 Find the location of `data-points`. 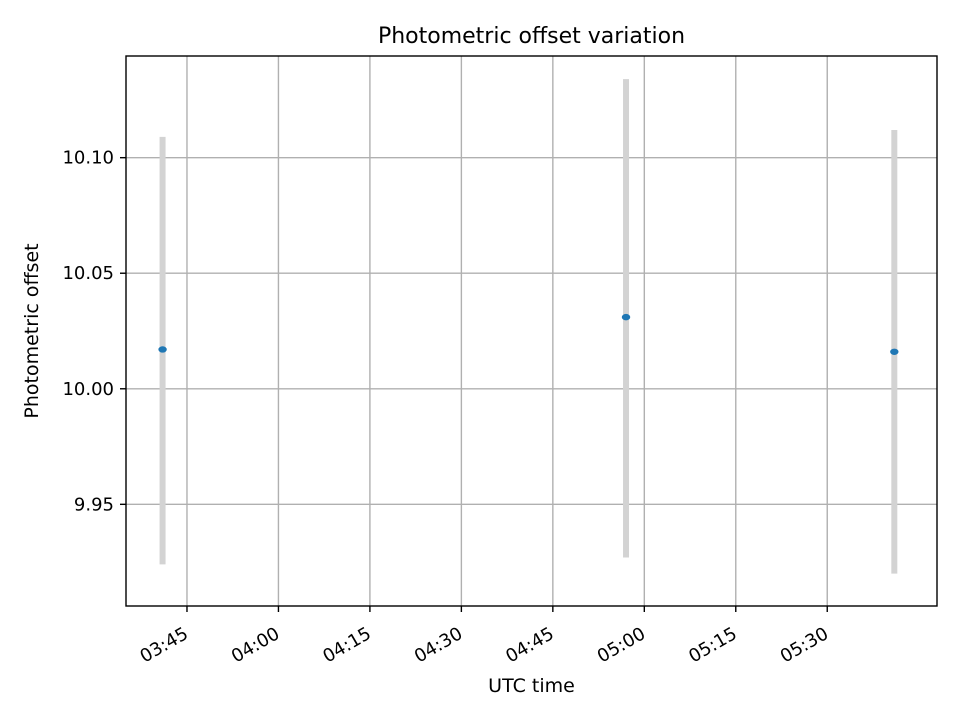

data-points is located at coordinates (528, 334).